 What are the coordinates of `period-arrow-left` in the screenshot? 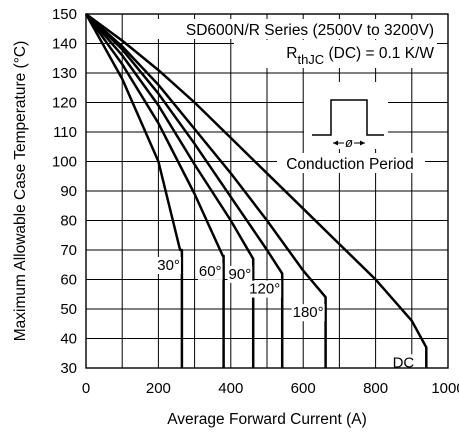 It's located at (335, 143).